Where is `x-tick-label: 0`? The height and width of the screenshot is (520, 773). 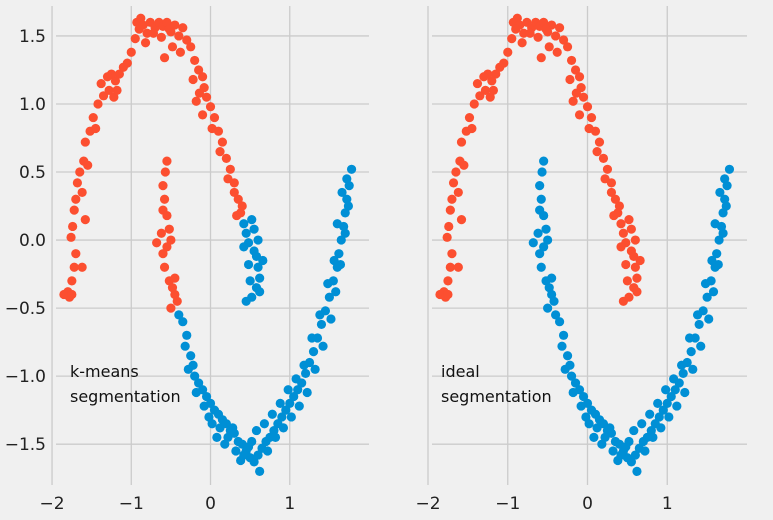
x-tick-label: 0 is located at coordinates (210, 504).